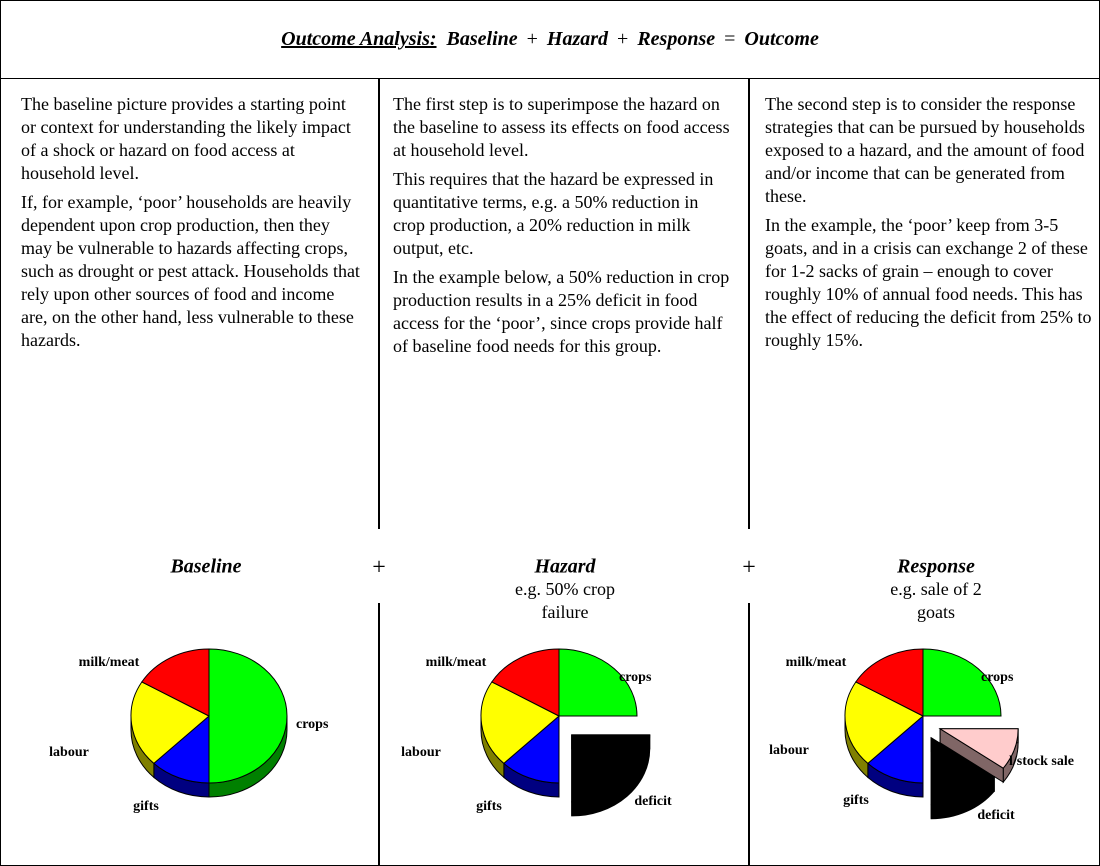 This screenshot has width=1100, height=866. What do you see at coordinates (730, 39) in the screenshot?
I see `title-op: =` at bounding box center [730, 39].